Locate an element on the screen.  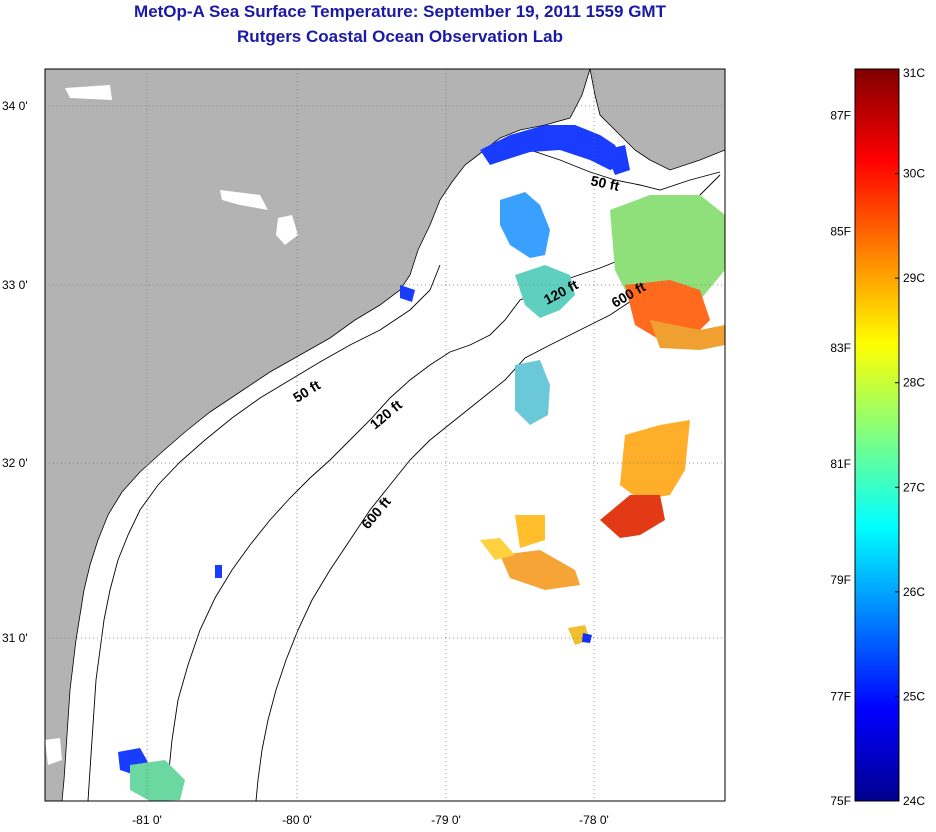
colorbar-celsius-label: 28C is located at coordinates (914, 383).